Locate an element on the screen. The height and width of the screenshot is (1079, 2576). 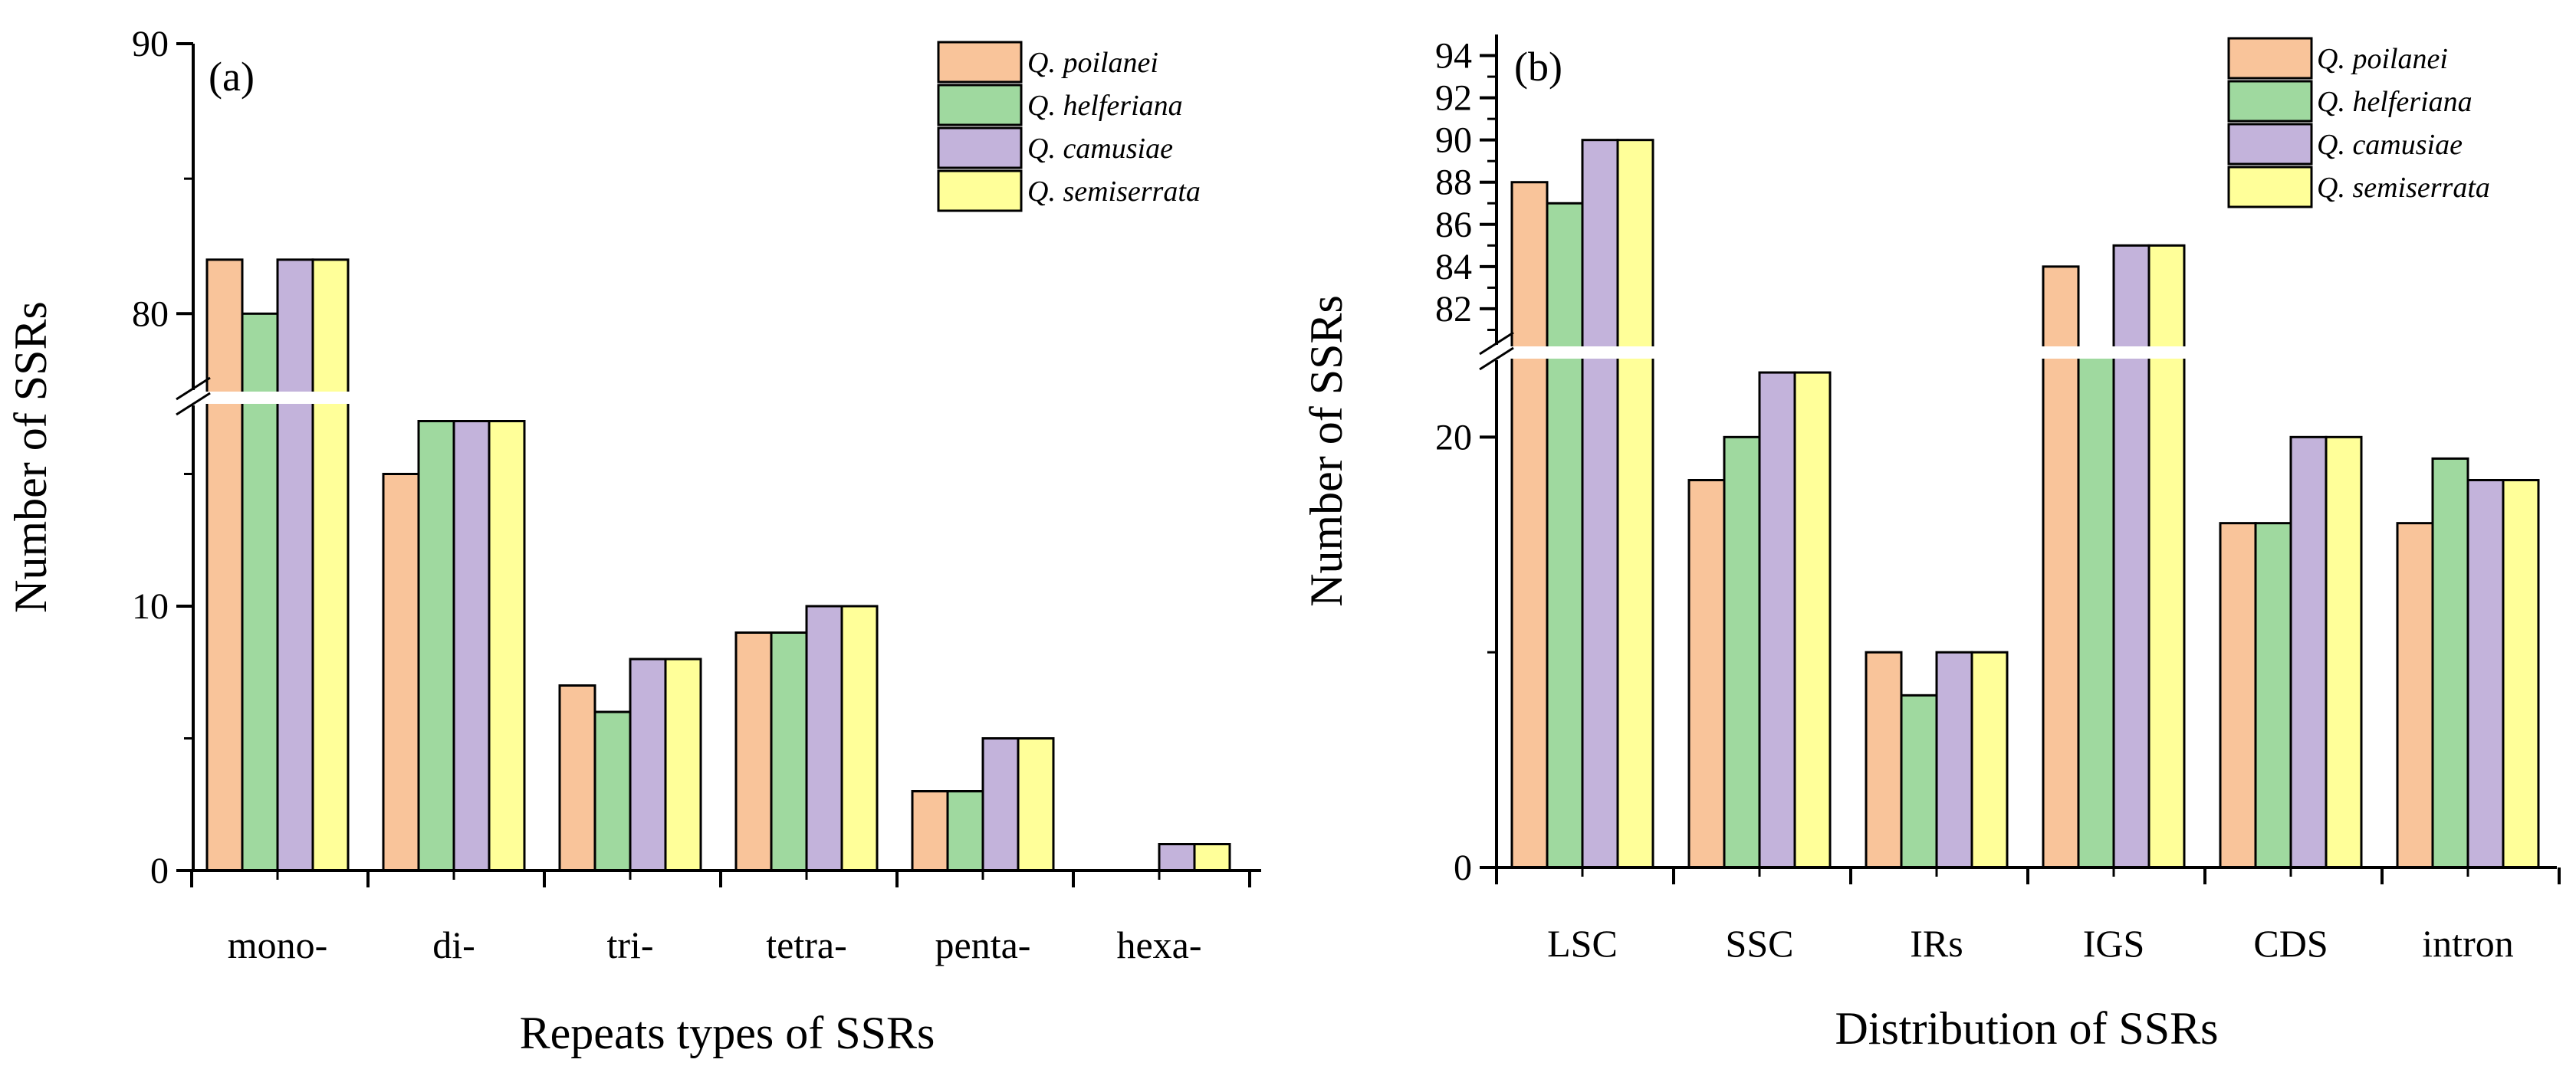
x-tick-label-hexa: hexa- is located at coordinates (1159, 944).